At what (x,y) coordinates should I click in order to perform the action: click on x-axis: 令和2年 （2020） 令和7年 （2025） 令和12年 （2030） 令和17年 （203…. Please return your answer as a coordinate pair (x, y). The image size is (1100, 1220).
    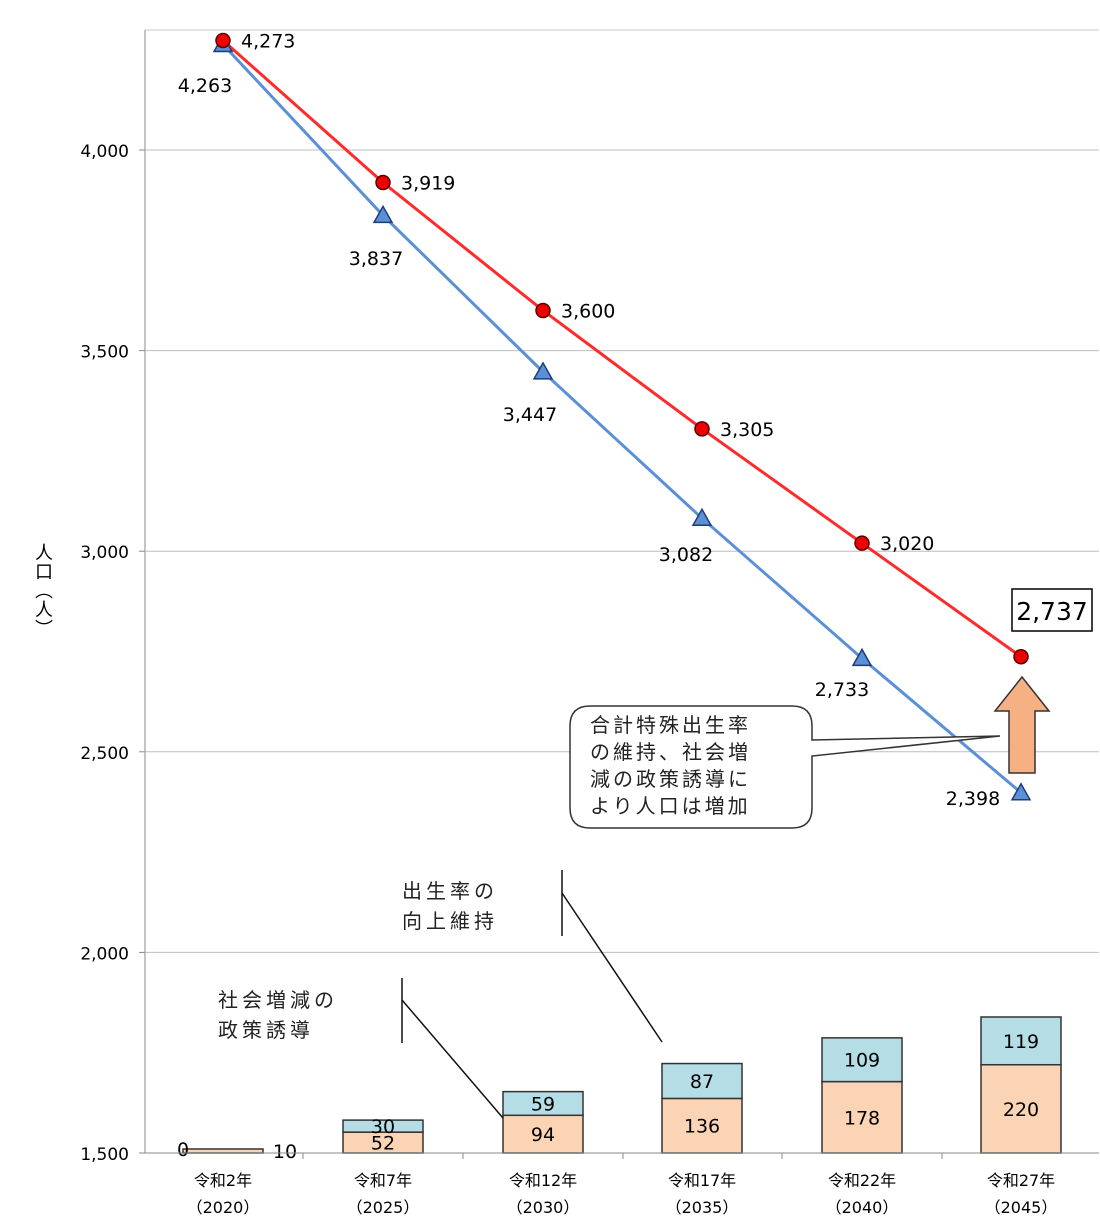
    Looking at the image, I should click on (622, 1184).